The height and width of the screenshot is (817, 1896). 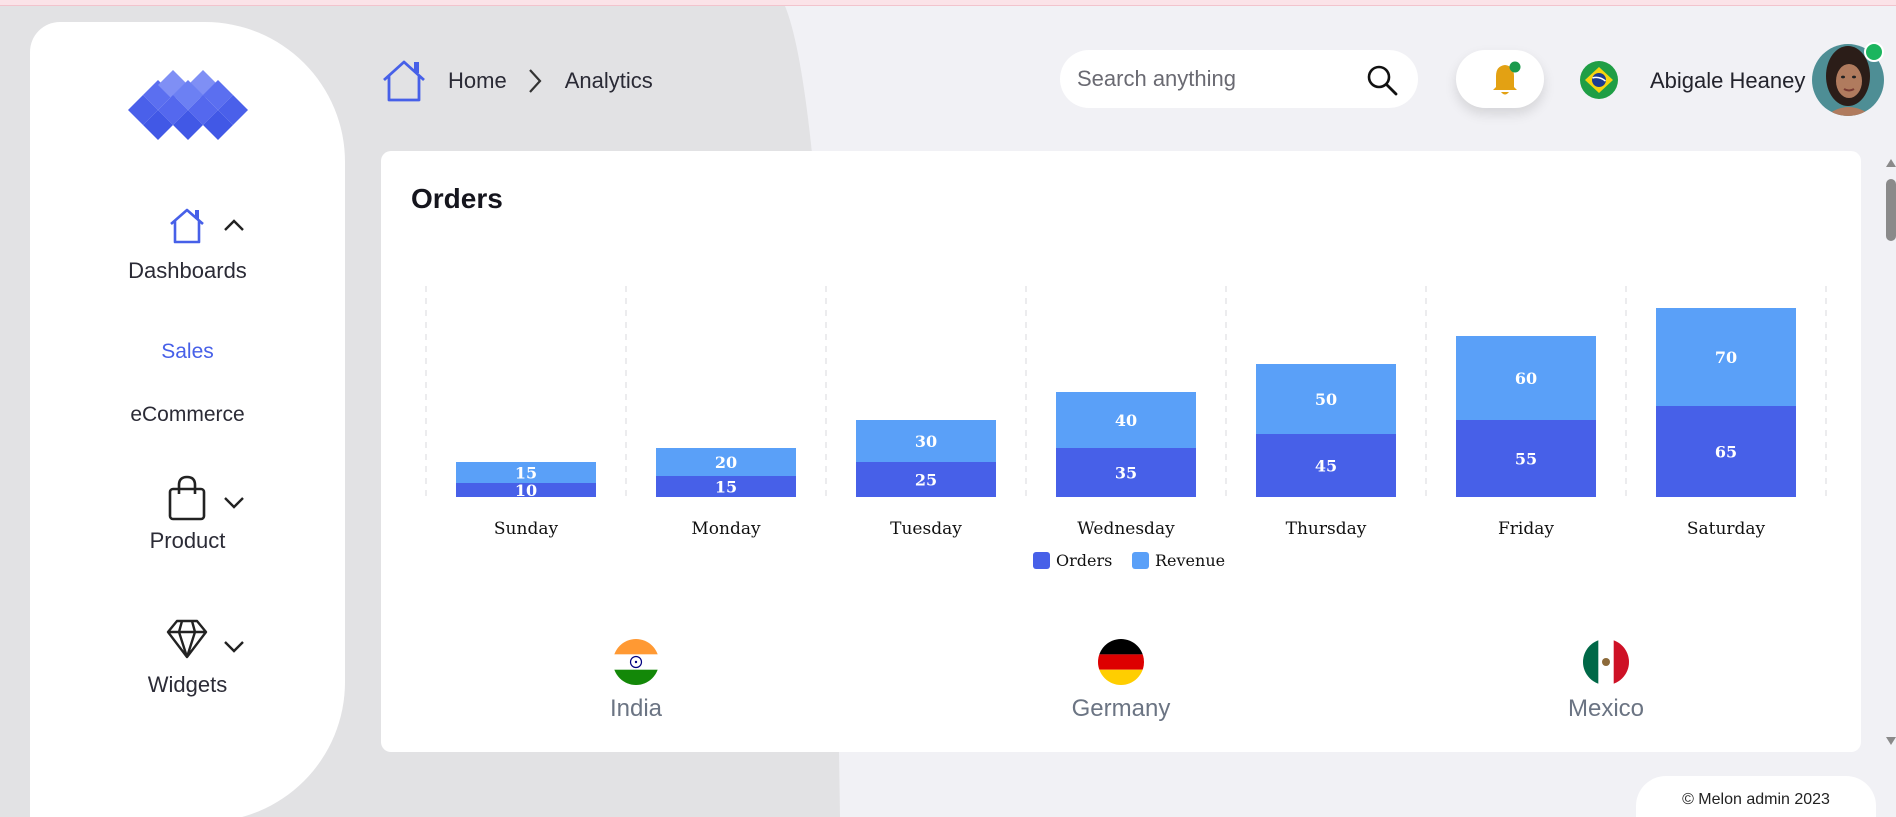 I want to click on mexico-flag-icon, so click(x=1606, y=662).